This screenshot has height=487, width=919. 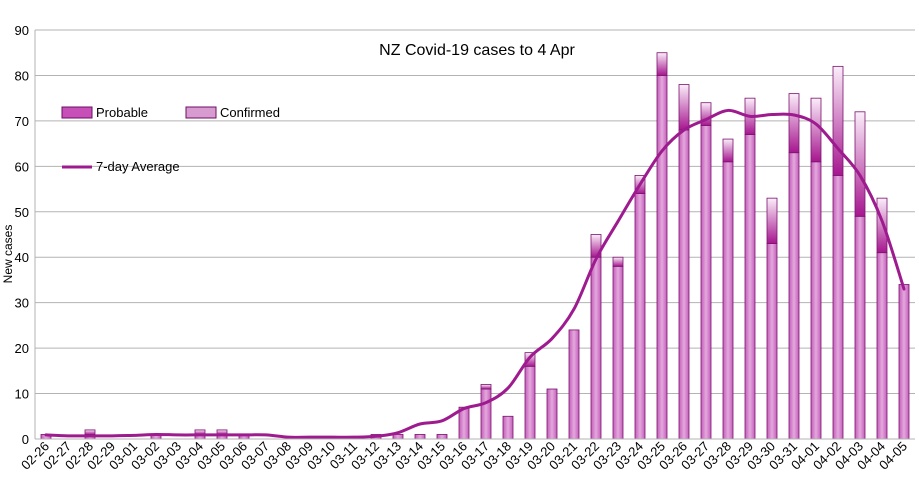 What do you see at coordinates (77, 112) in the screenshot?
I see `legend-swatch-probable` at bounding box center [77, 112].